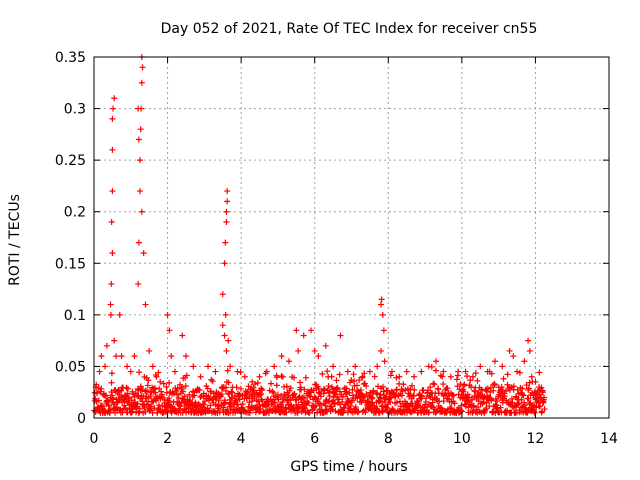 The height and width of the screenshot is (480, 640). What do you see at coordinates (462, 439) in the screenshot?
I see `x-tick-label: 10` at bounding box center [462, 439].